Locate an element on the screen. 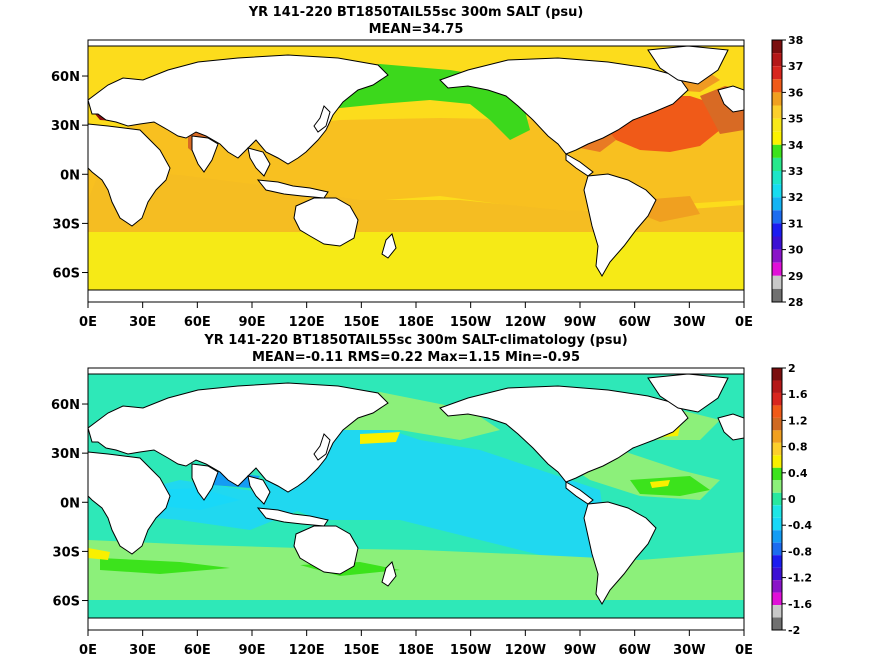 The height and width of the screenshot is (656, 875). colorbar-label: -0.4 is located at coordinates (800, 525).